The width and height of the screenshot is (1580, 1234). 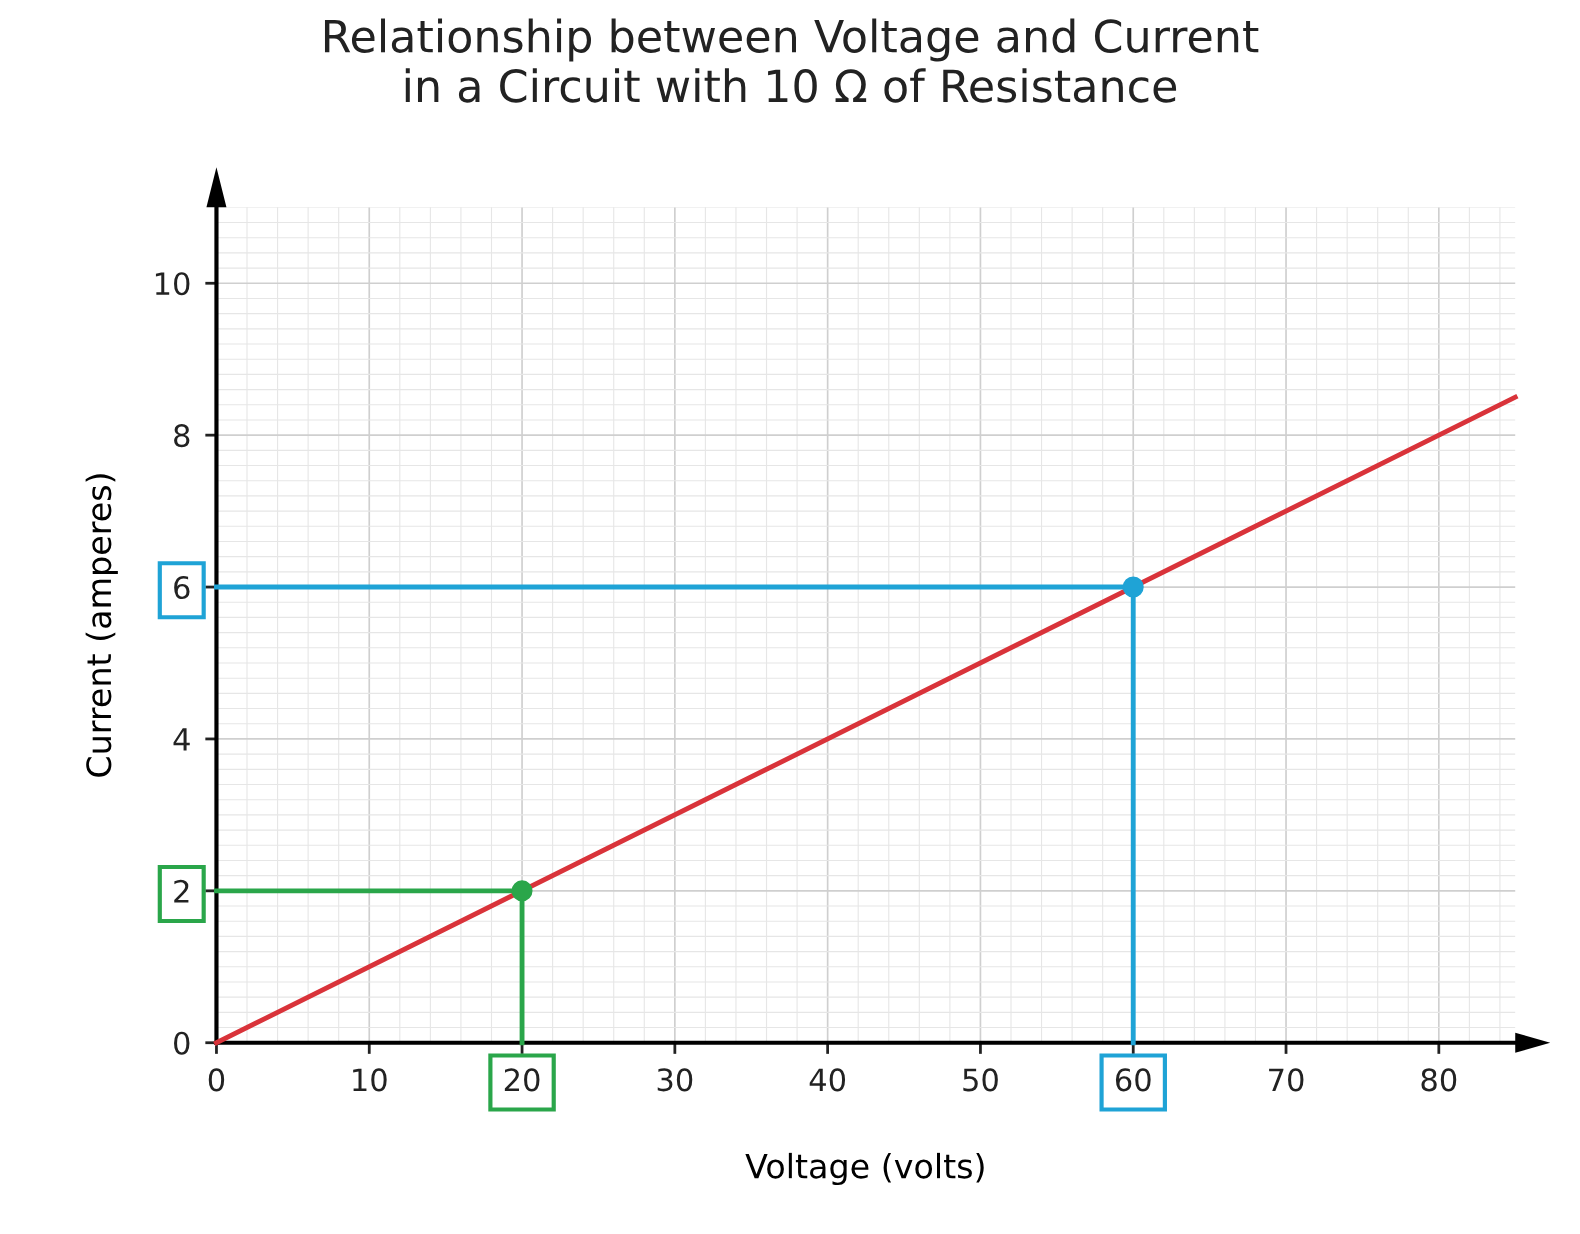 I want to click on x-tick-label: 70, so click(x=1286, y=1080).